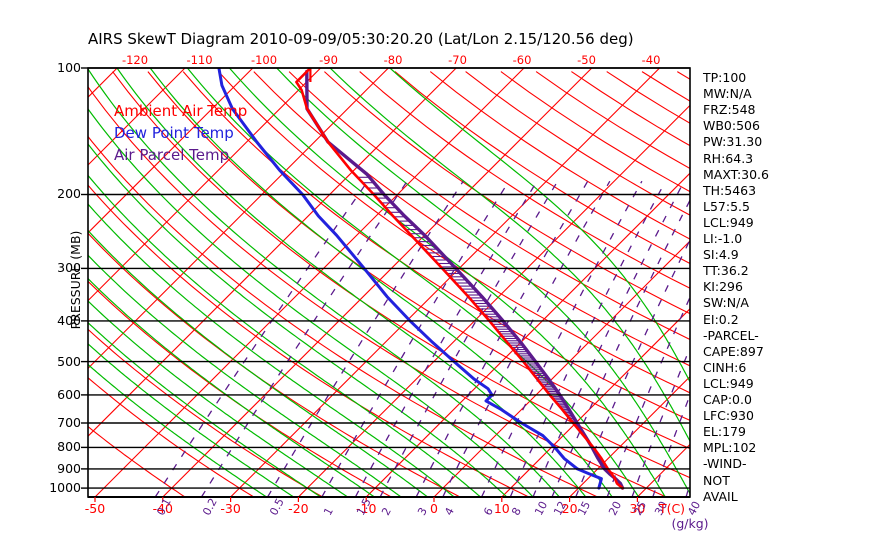  What do you see at coordinates (95, 508) in the screenshot?
I see `bottom-temp-tick: -50` at bounding box center [95, 508].